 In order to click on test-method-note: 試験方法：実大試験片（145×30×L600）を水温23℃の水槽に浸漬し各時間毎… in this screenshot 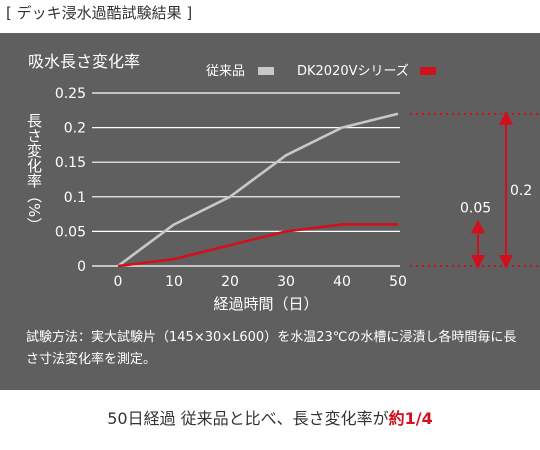, I will do `click(271, 348)`.